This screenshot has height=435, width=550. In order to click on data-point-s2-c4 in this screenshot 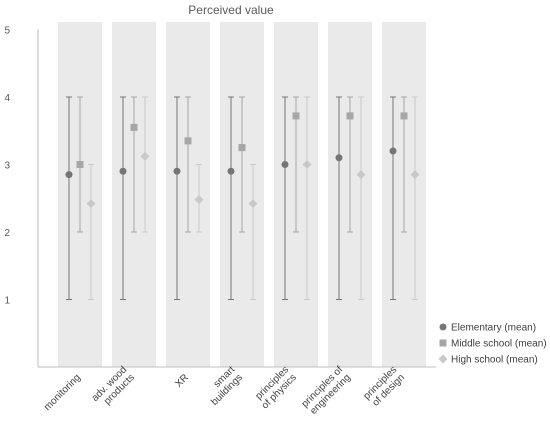, I will do `click(242, 148)`.